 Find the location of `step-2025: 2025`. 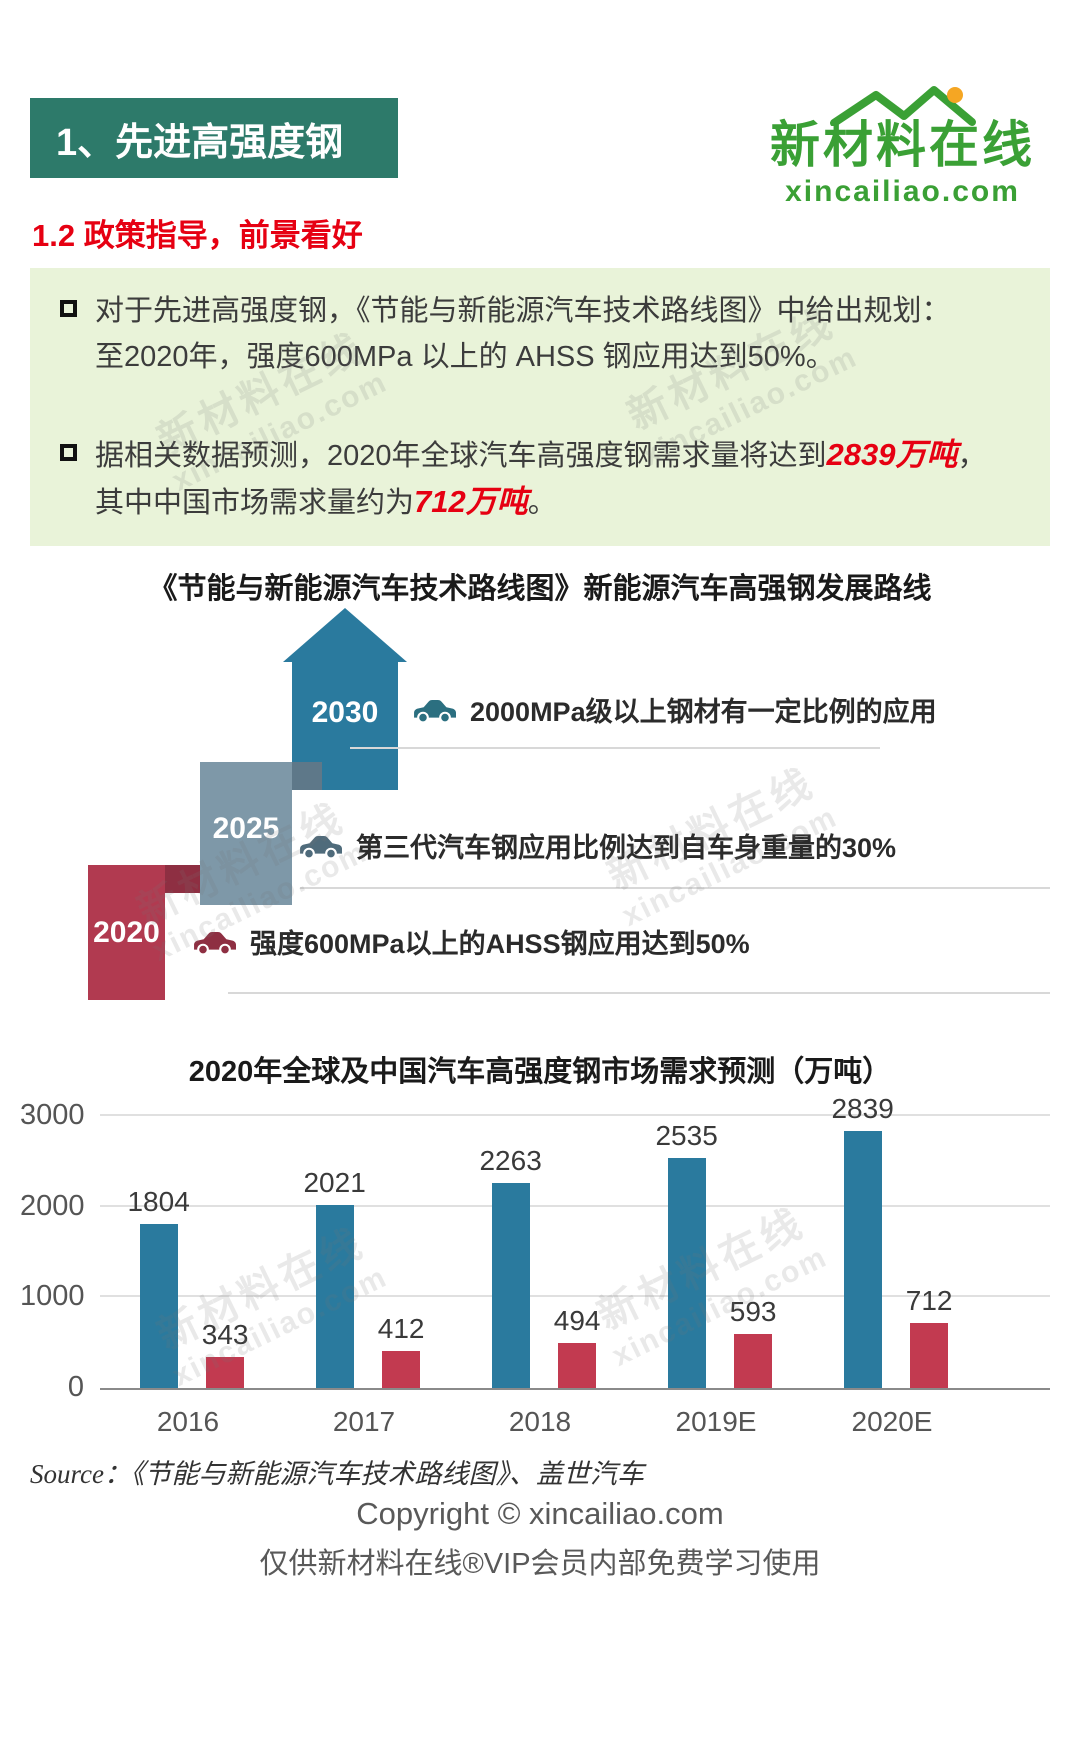

step-2025: 2025 is located at coordinates (246, 833).